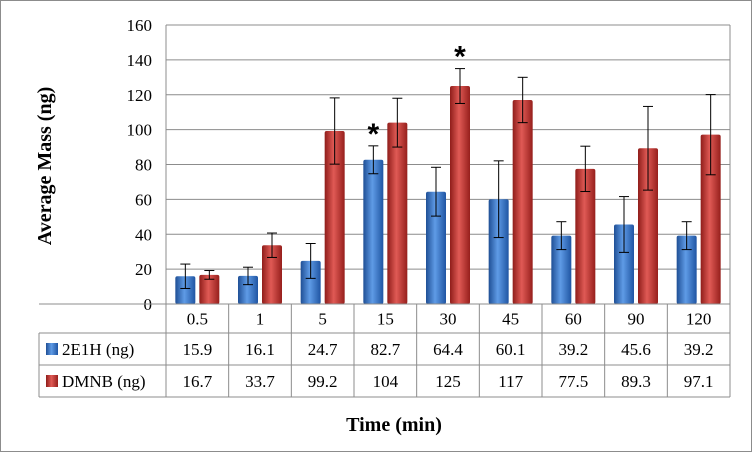 The width and height of the screenshot is (752, 453). I want to click on y-tick-label: 100, so click(140, 130).